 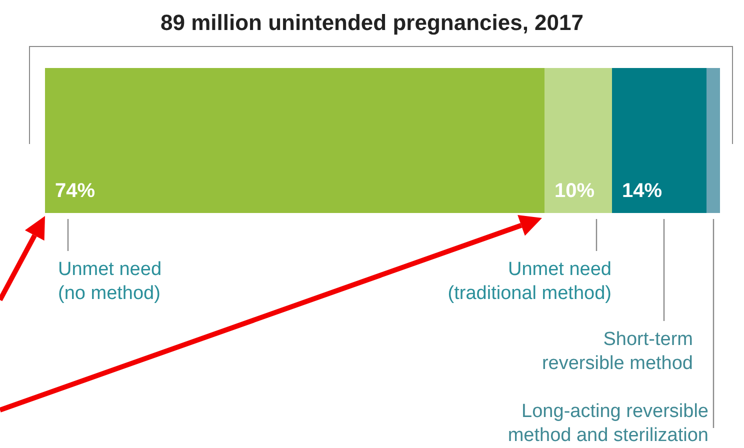 What do you see at coordinates (574, 191) in the screenshot?
I see `data-label: 10%` at bounding box center [574, 191].